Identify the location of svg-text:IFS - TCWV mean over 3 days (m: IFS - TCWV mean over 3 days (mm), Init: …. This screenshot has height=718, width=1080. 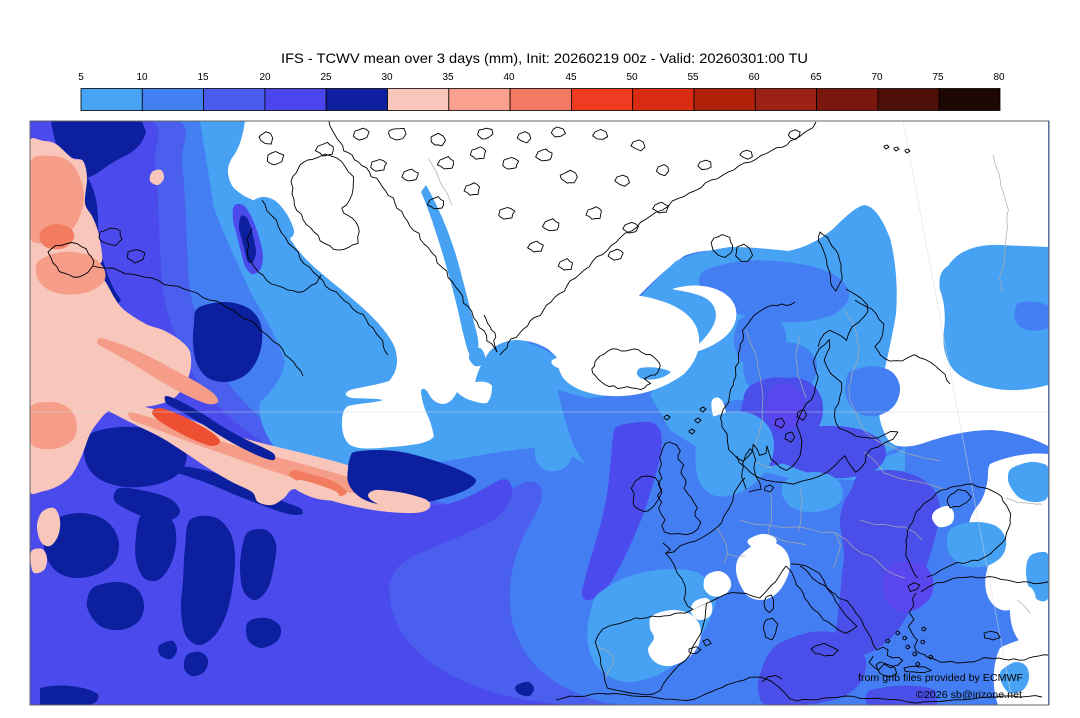
(544, 58).